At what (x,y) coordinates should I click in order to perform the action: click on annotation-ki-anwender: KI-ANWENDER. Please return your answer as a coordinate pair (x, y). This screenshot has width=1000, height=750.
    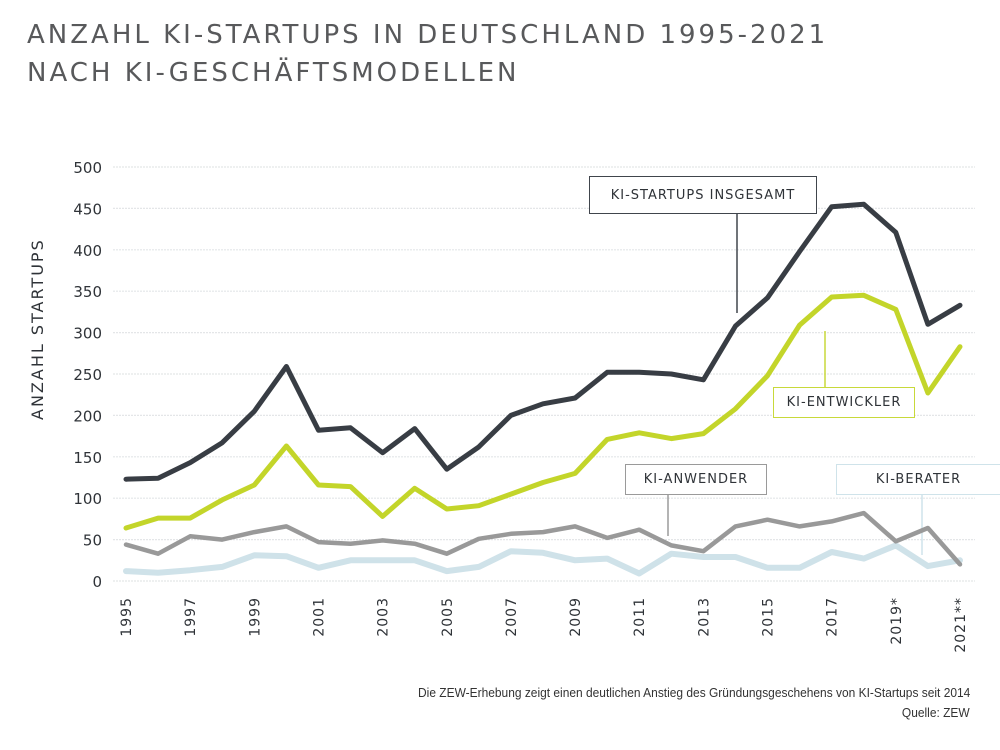
    Looking at the image, I should click on (696, 479).